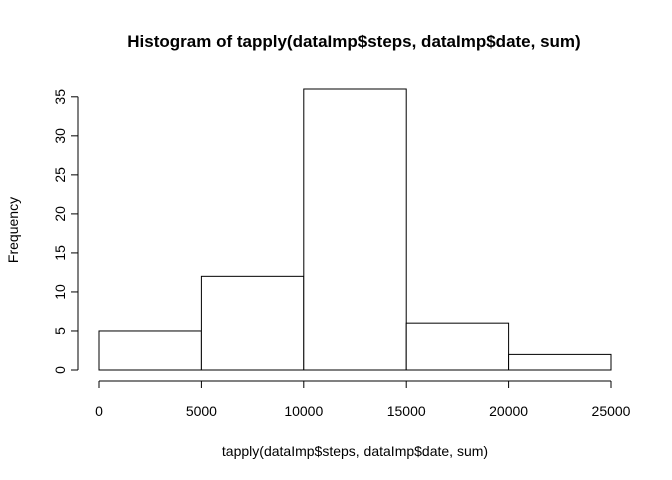  Describe the element at coordinates (363, 399) in the screenshot. I see `x-axis: 0 5000 10000 15000 20000 25000` at that location.